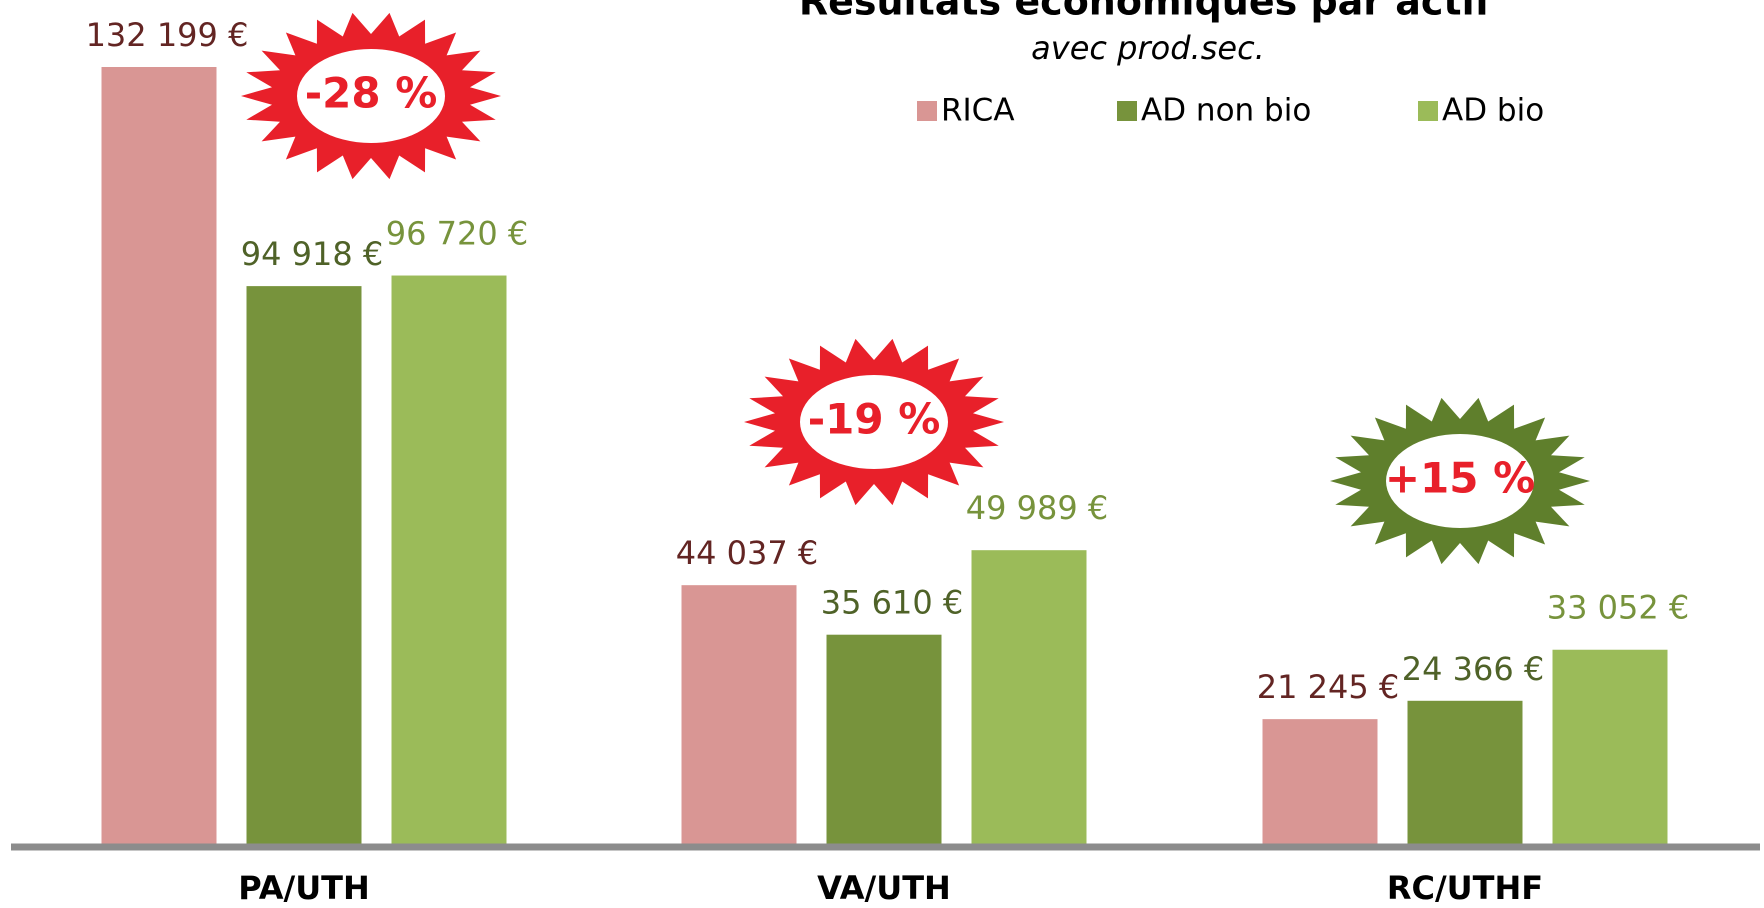  I want to click on annotation: +15 %, so click(1460, 478).